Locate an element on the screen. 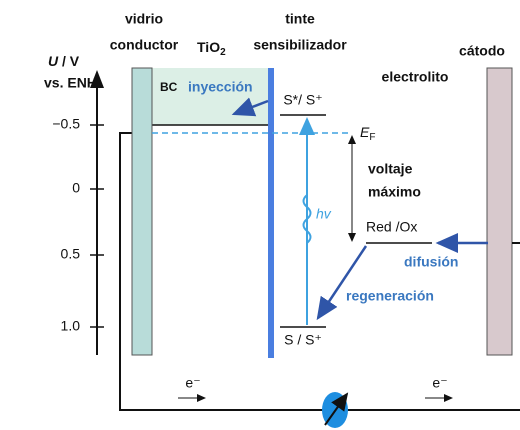 This screenshot has width=520, height=430. dye-layer is located at coordinates (271, 213).